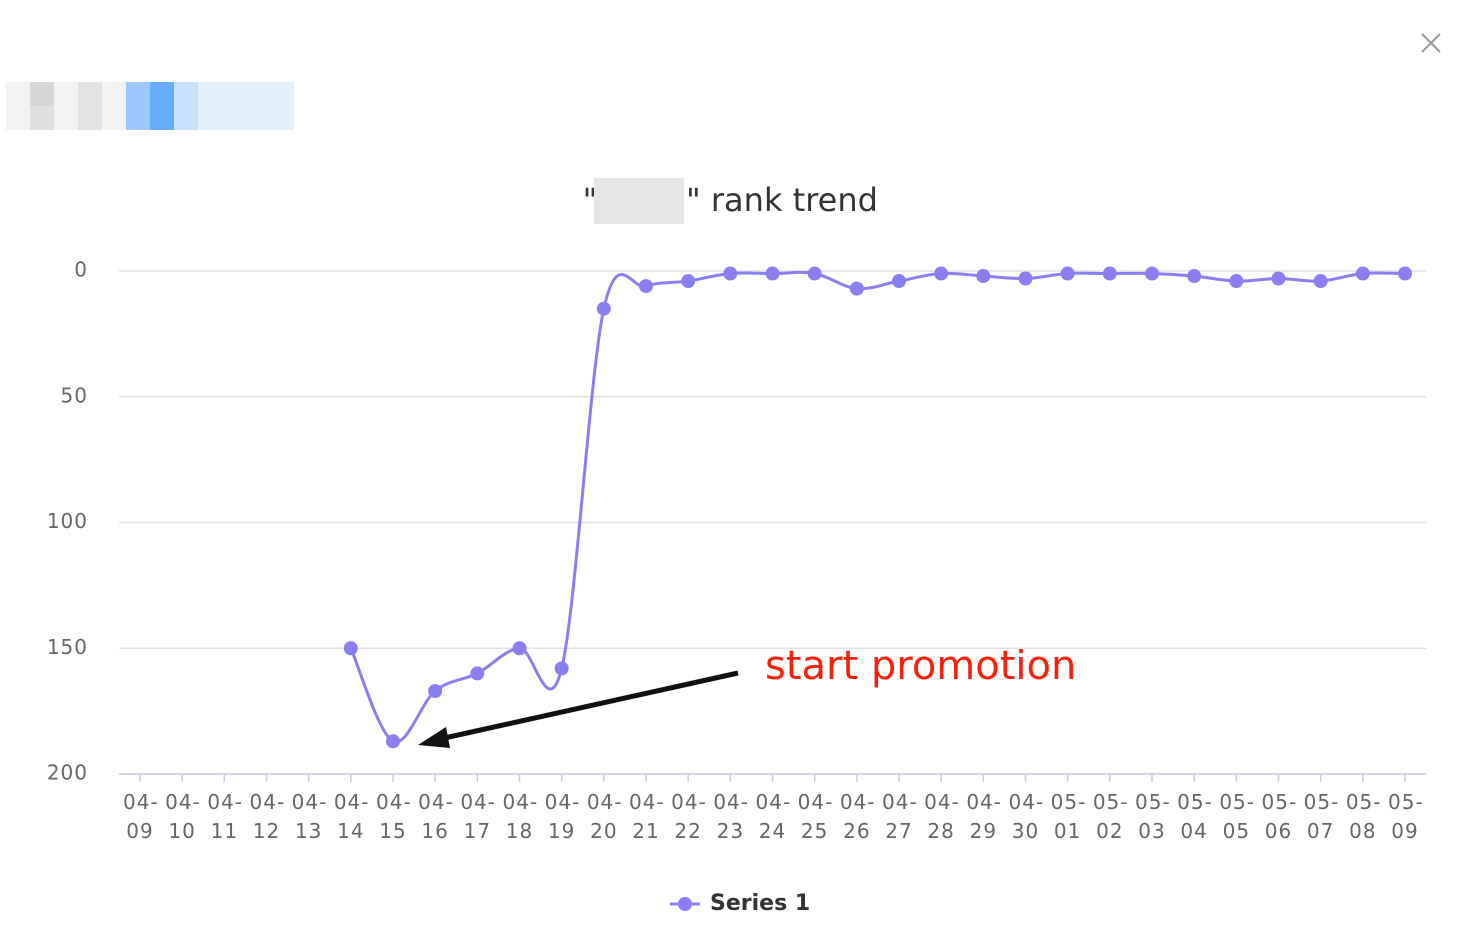  What do you see at coordinates (150, 106) in the screenshot?
I see `blurred-header` at bounding box center [150, 106].